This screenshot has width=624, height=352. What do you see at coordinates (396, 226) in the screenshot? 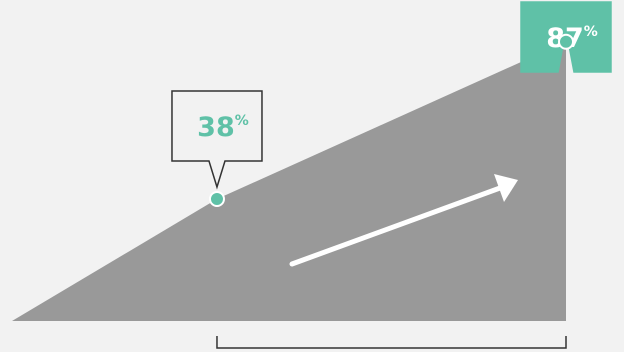
I see `trend-arrow-shaft` at bounding box center [396, 226].